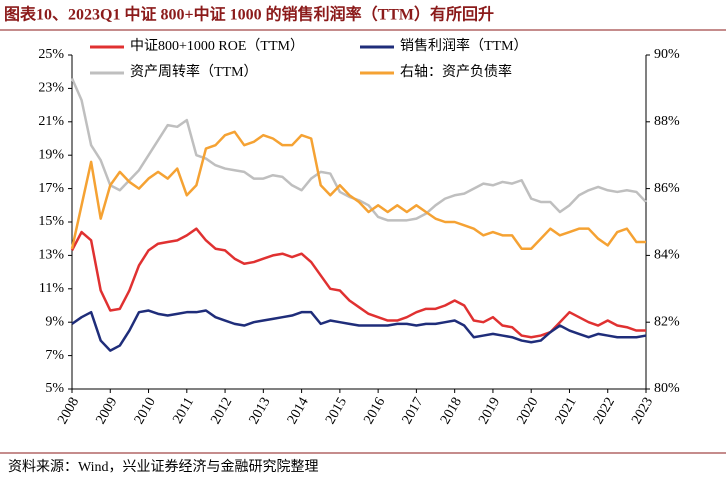 The height and width of the screenshot is (483, 726). What do you see at coordinates (194, 71) in the screenshot?
I see `legend-label: 资产周转率（TTM）` at bounding box center [194, 71].